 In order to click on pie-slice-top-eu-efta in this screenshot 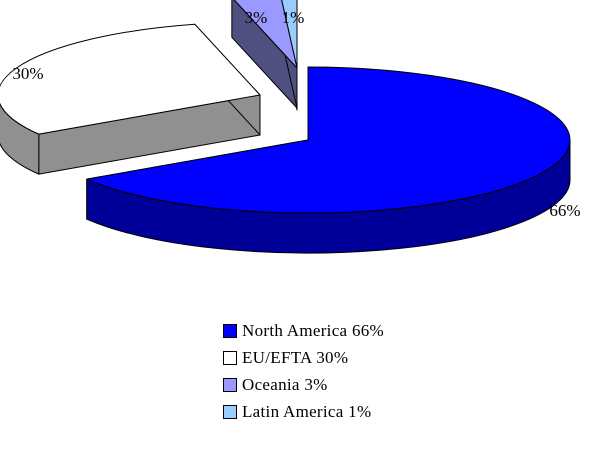, I will do `click(130, 79)`.